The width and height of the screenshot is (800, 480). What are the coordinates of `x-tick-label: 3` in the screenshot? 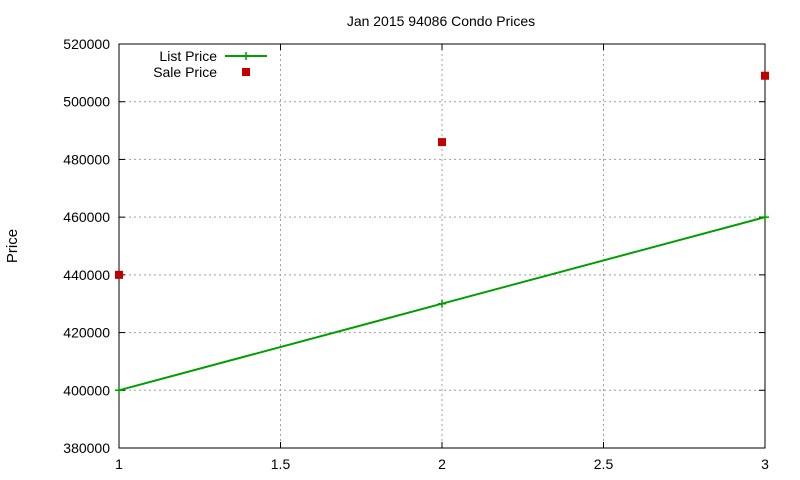 It's located at (765, 464).